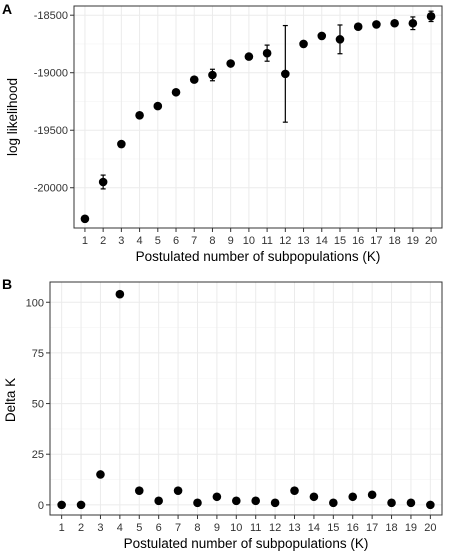 The image size is (454, 555). What do you see at coordinates (51, 74) in the screenshot?
I see `y-tick-label: -19000` at bounding box center [51, 74].